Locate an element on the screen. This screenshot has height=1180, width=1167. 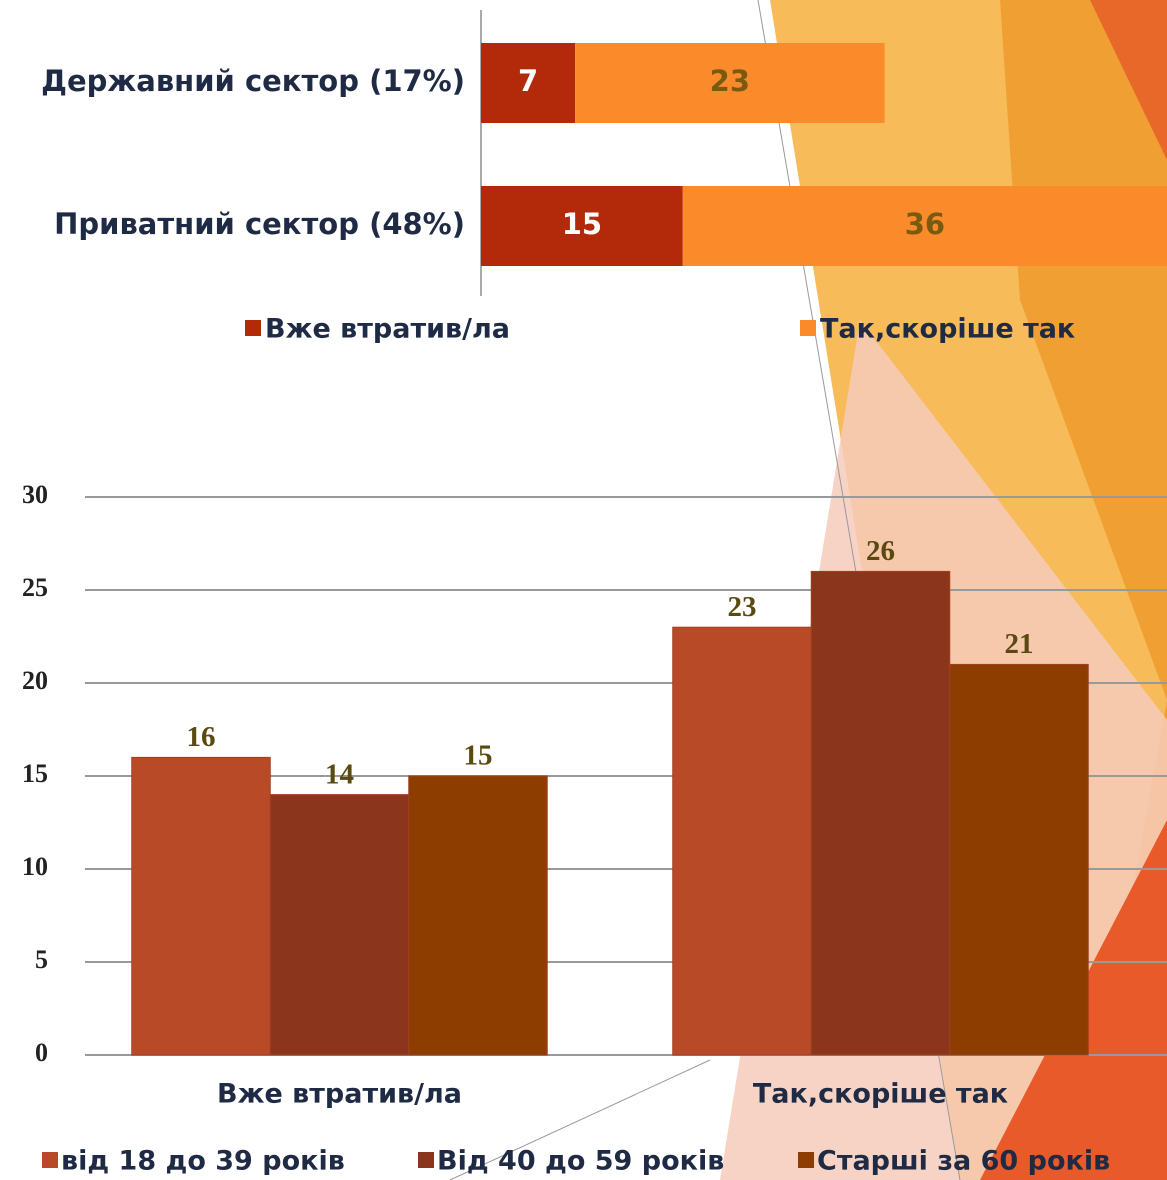
legend-label: Старші за 60 років is located at coordinates (963, 1161).